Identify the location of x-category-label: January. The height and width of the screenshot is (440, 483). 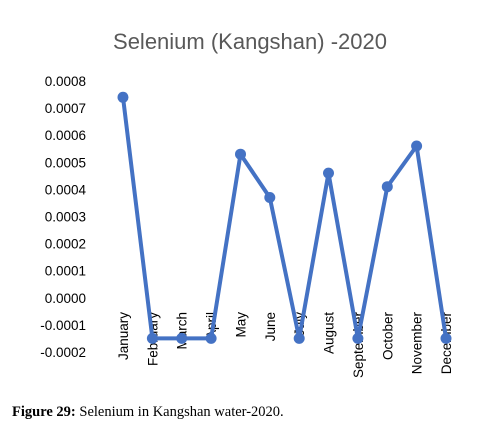
(123, 336).